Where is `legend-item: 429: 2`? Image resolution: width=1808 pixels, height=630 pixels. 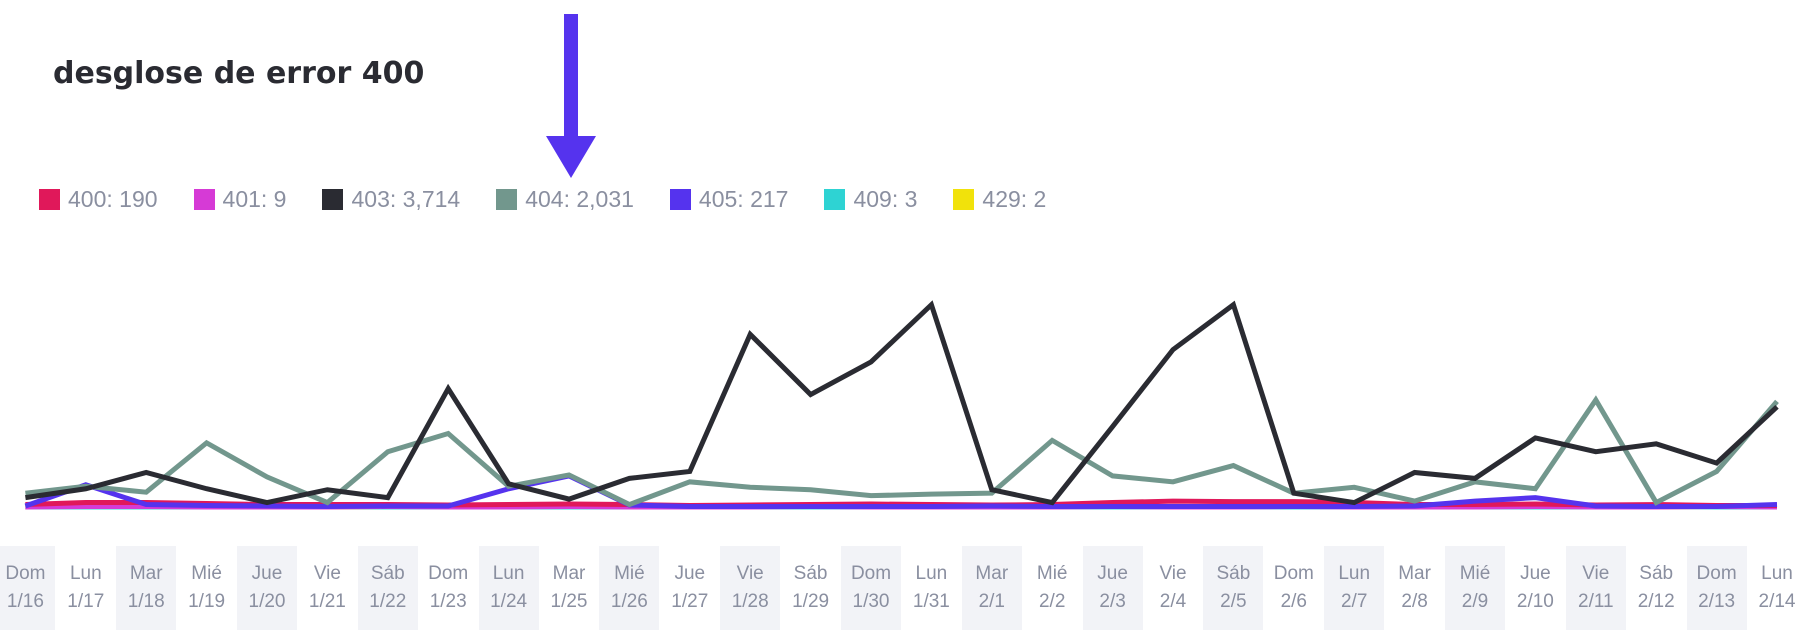 legend-item: 429: 2 is located at coordinates (999, 199).